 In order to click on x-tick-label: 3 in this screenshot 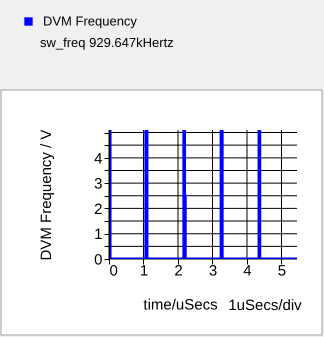, I will do `click(213, 271)`.